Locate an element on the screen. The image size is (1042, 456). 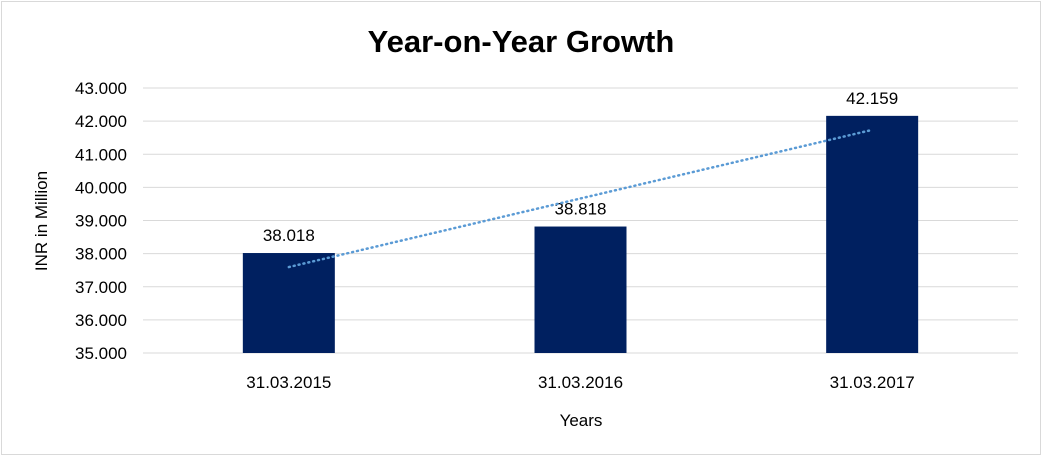
data-label: 38.818 is located at coordinates (581, 209).